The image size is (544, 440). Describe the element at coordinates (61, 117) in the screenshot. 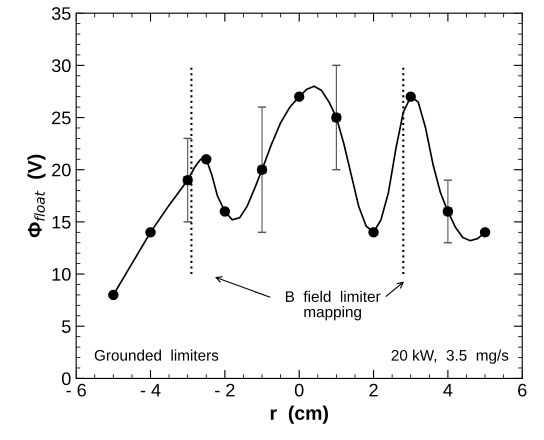

I see `y-tick-label: 25` at that location.